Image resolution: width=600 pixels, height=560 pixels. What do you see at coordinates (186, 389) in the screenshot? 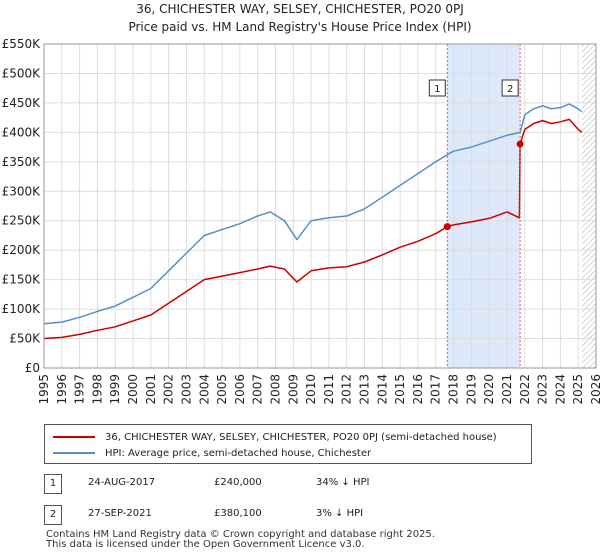
I see `x-tick-label: 2003` at bounding box center [186, 389].